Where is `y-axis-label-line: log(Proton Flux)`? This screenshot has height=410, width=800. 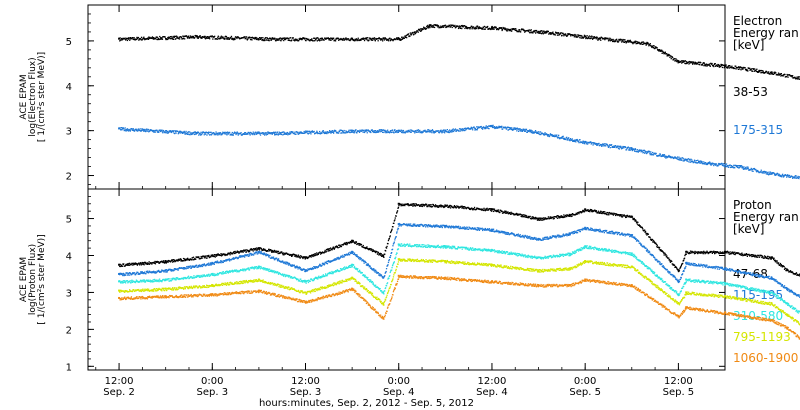 y-axis-label-line: log(Proton Flux) is located at coordinates (33, 279).